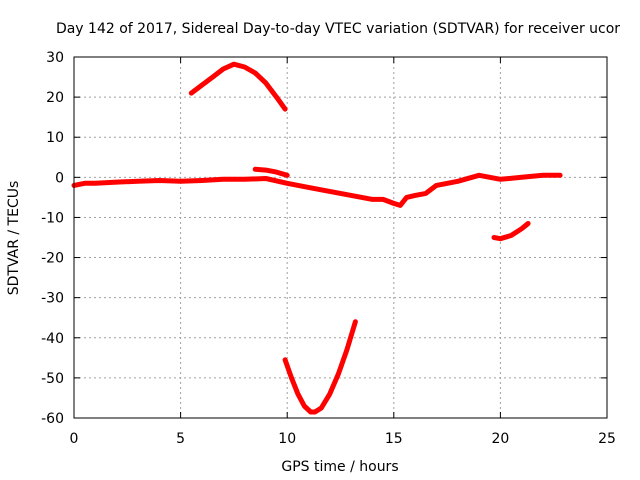 This screenshot has height=480, width=640. I want to click on series-arc-lower, so click(320, 367).